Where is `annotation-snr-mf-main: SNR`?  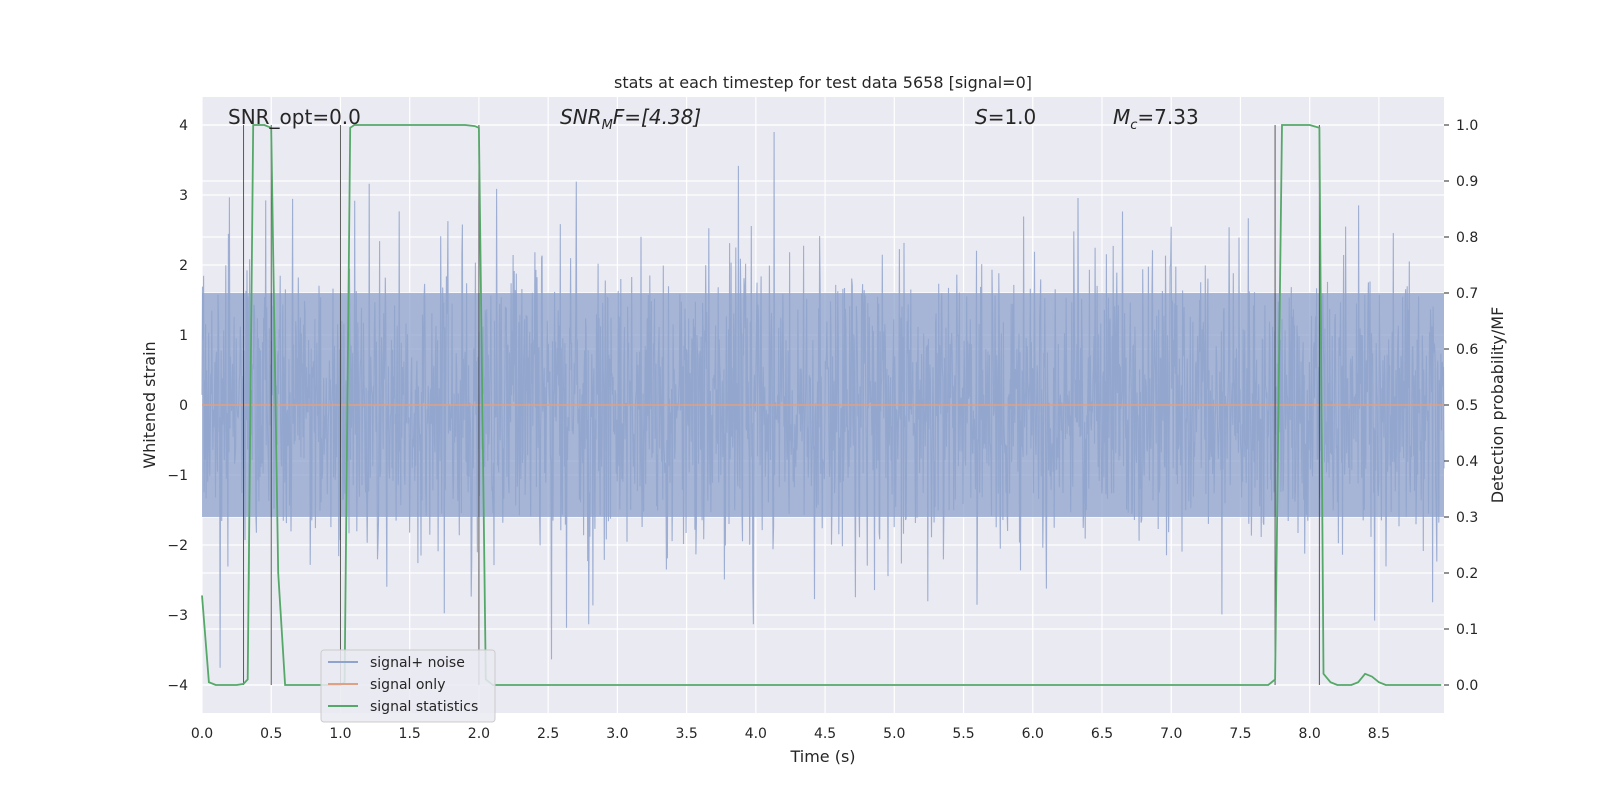
annotation-snr-mf-main: SNR is located at coordinates (581, 117).